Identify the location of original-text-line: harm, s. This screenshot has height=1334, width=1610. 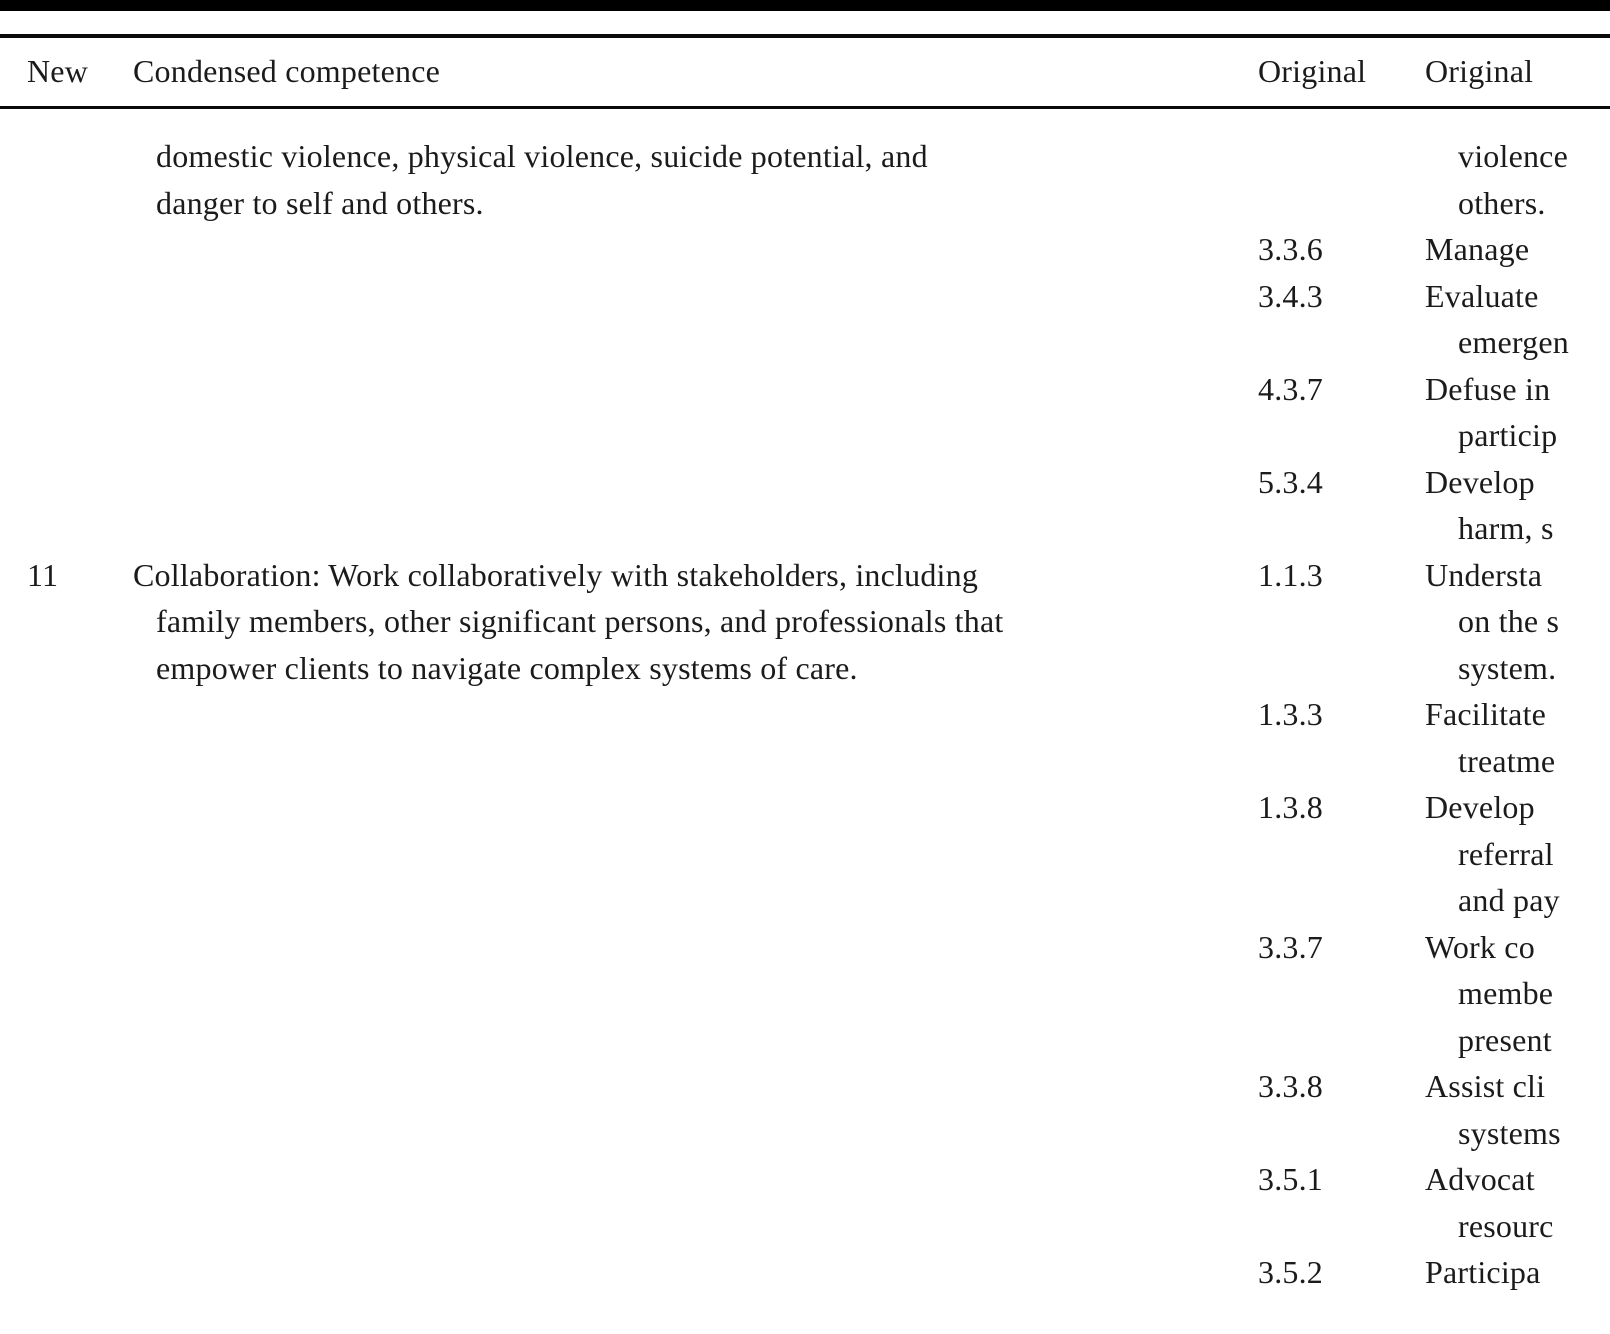
(1506, 528).